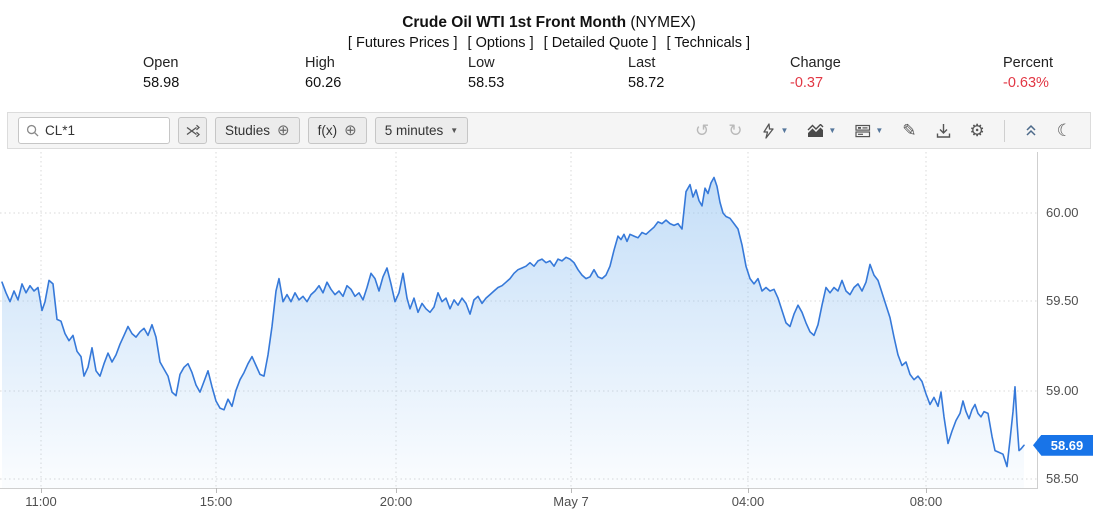  Describe the element at coordinates (815, 63) in the screenshot. I see `quote-label: Change` at that location.